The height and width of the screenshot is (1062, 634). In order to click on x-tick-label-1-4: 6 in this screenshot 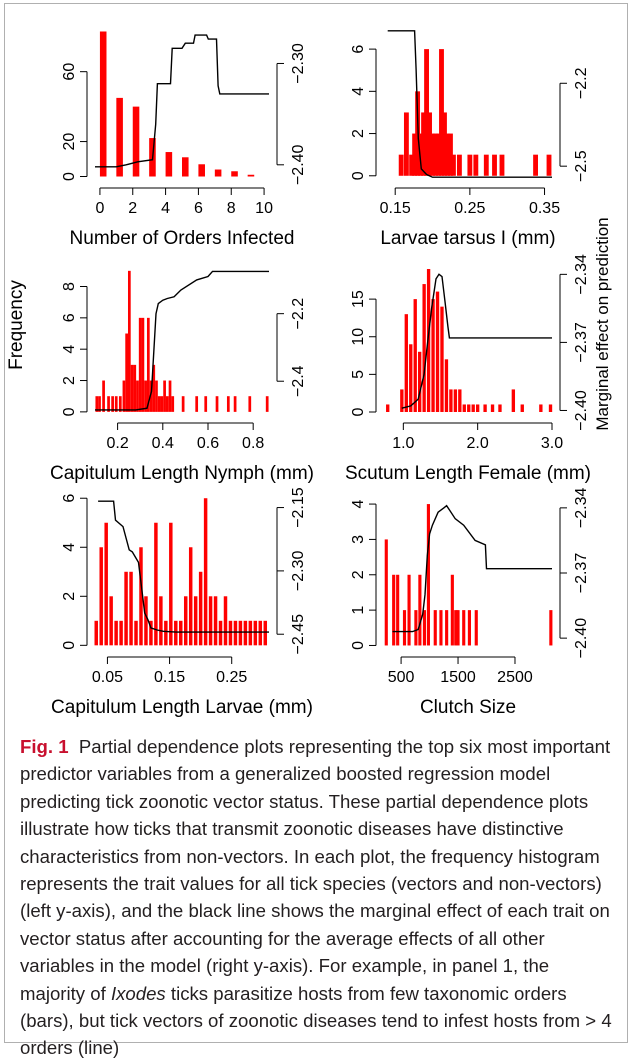, I will do `click(198, 208)`.